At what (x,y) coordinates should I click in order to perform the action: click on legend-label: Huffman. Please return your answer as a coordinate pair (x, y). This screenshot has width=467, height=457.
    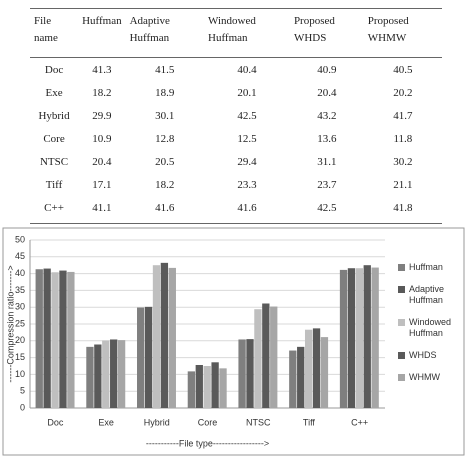
    Looking at the image, I should click on (426, 267).